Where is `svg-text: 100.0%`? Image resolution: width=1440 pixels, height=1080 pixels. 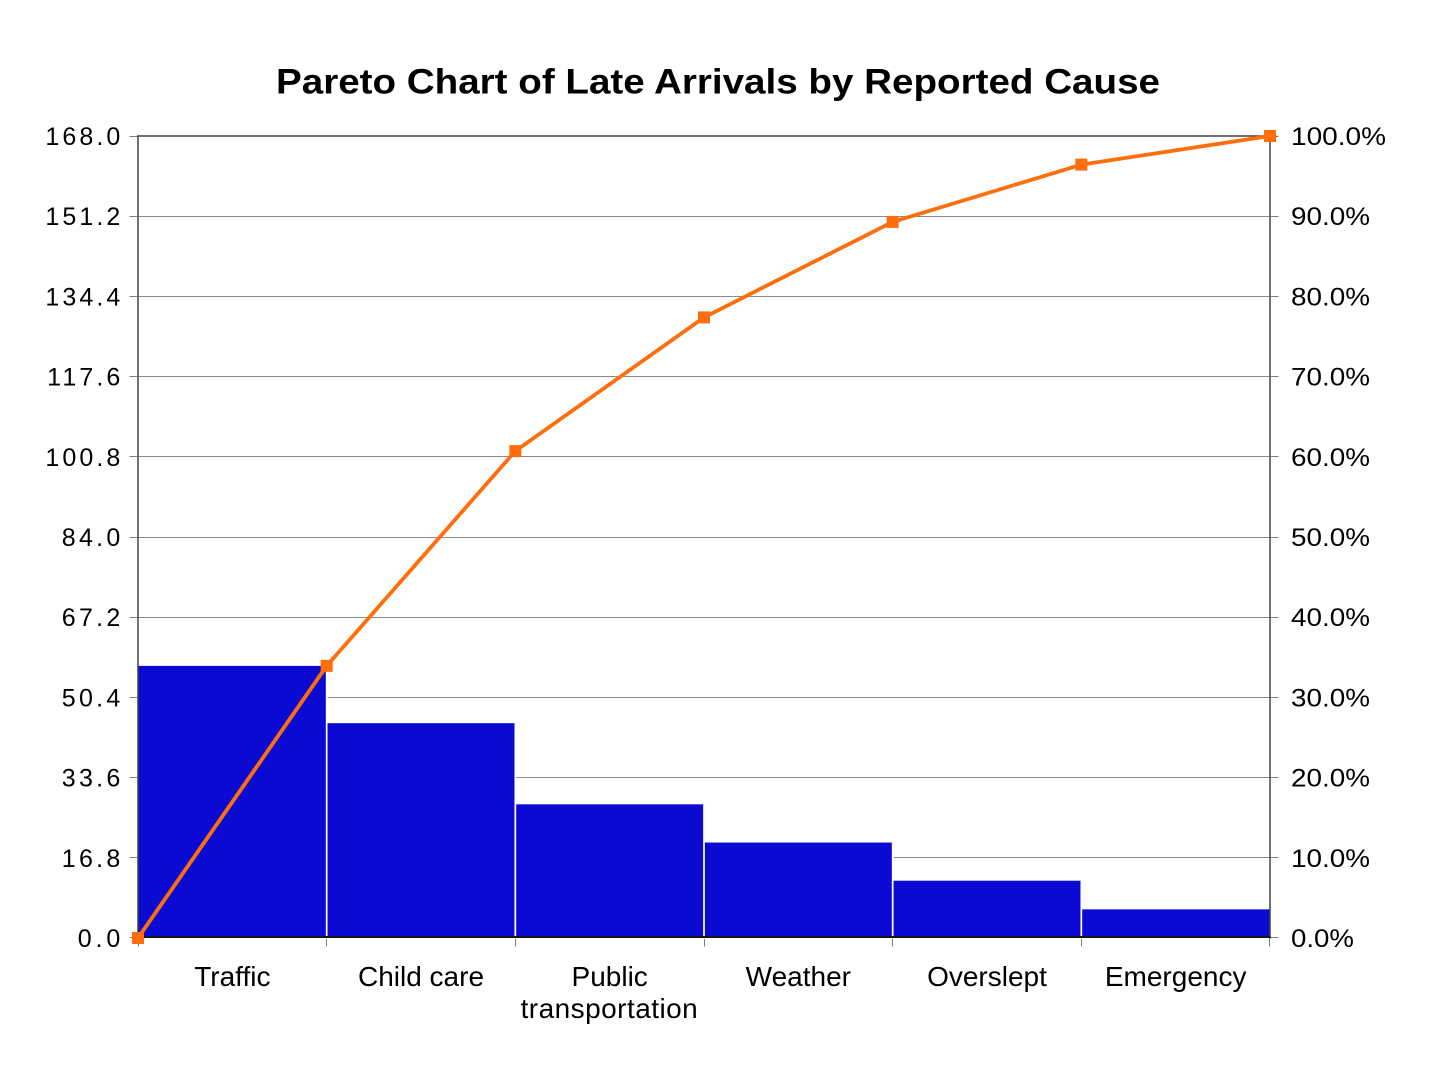
svg-text: 100.0% is located at coordinates (1338, 137).